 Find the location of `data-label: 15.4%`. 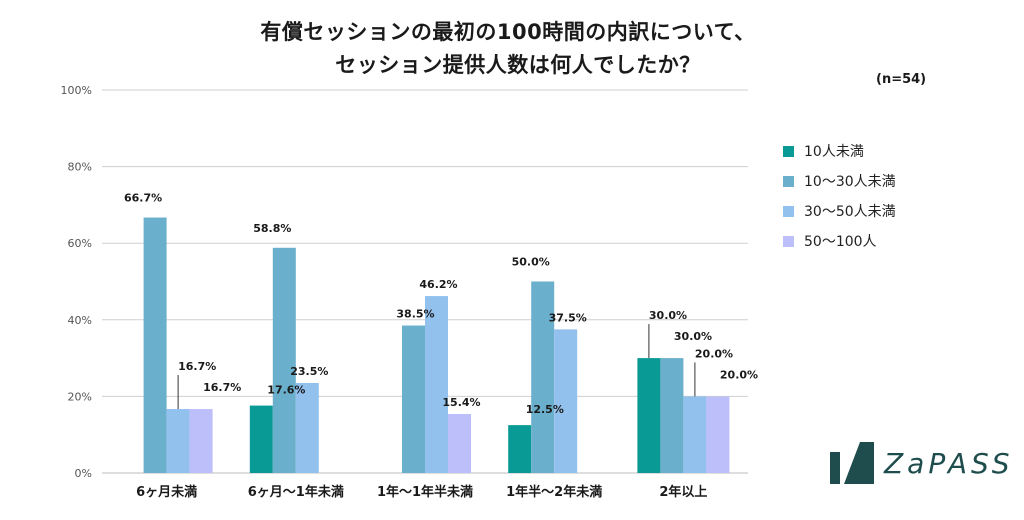

data-label: 15.4% is located at coordinates (461, 402).